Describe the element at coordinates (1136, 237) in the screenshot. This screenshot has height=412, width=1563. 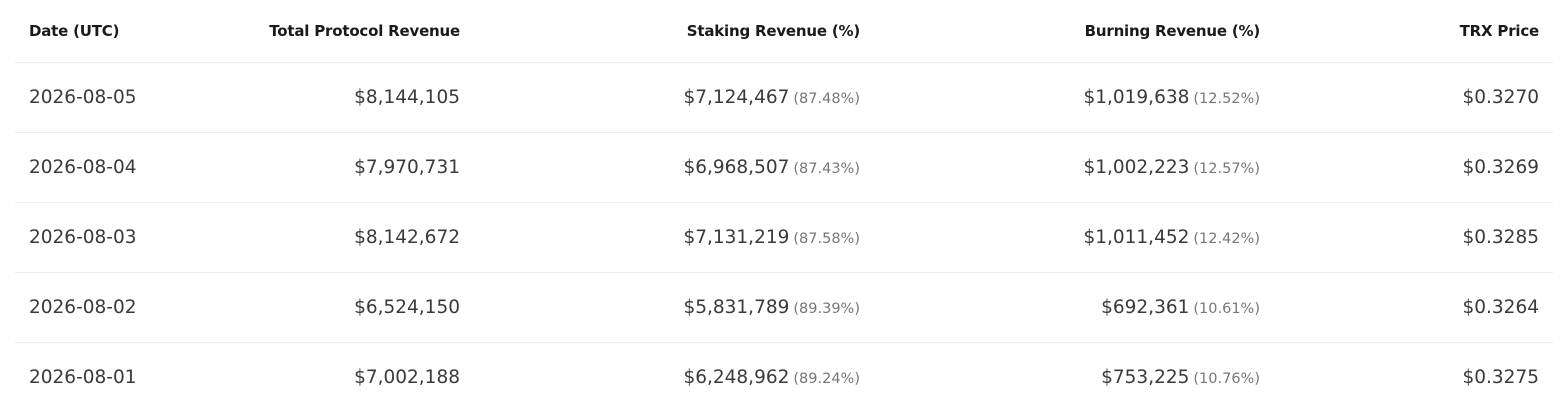
I see `burning-amount: $1,011,452` at that location.